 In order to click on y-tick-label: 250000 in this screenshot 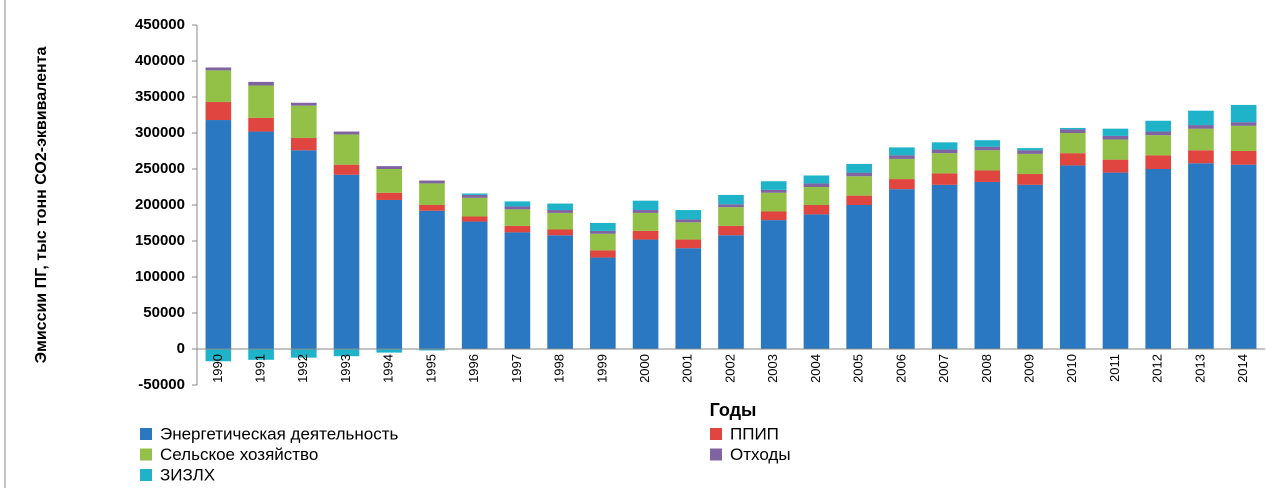, I will do `click(160, 168)`.